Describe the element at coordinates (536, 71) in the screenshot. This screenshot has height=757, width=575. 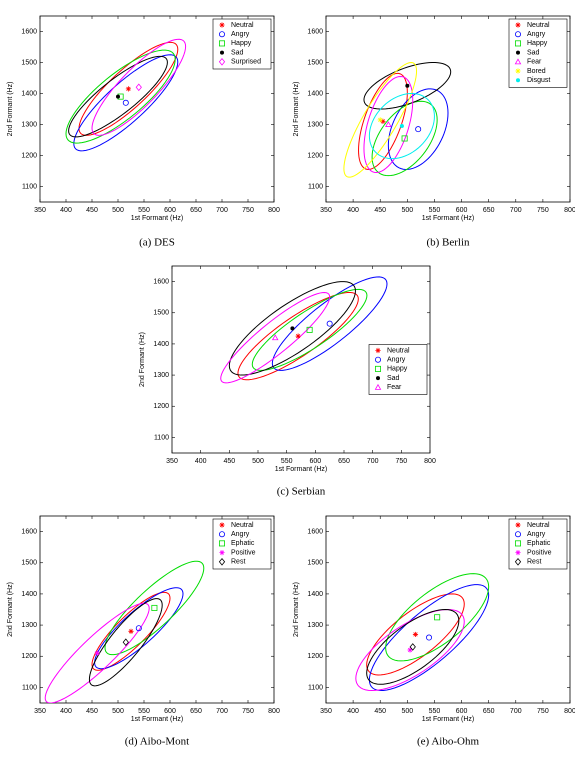
I see `legend-label: Bored` at that location.